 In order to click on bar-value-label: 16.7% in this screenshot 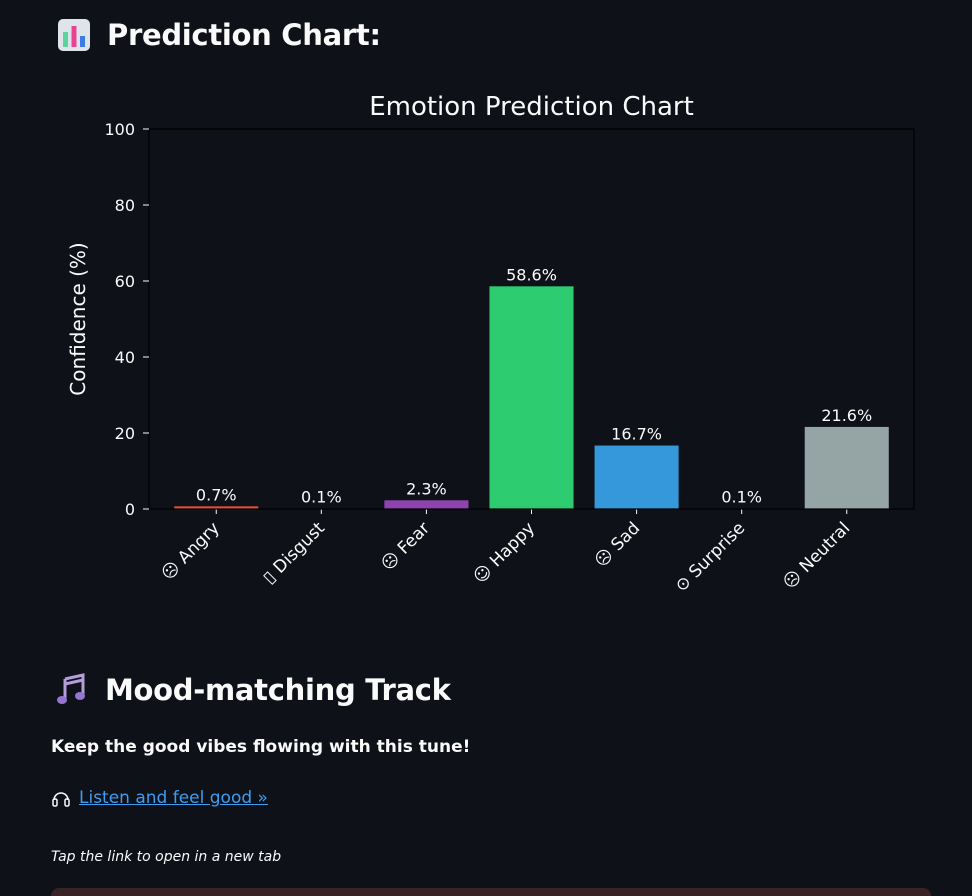, I will do `click(636, 434)`.